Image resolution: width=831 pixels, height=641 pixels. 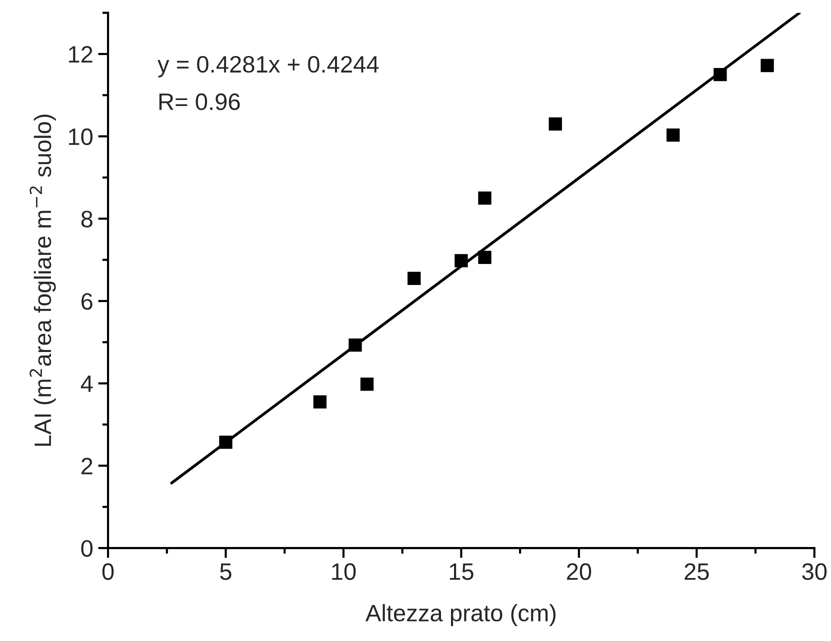 What do you see at coordinates (814, 571) in the screenshot?
I see `x-tick-label: 30` at bounding box center [814, 571].